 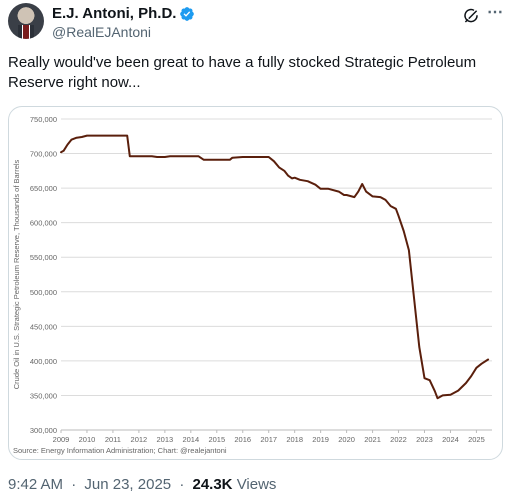 What do you see at coordinates (256, 22) in the screenshot?
I see `tweet-header: E.J. Antoni, Ph.D. @RealEJAntoni ⋯` at bounding box center [256, 22].